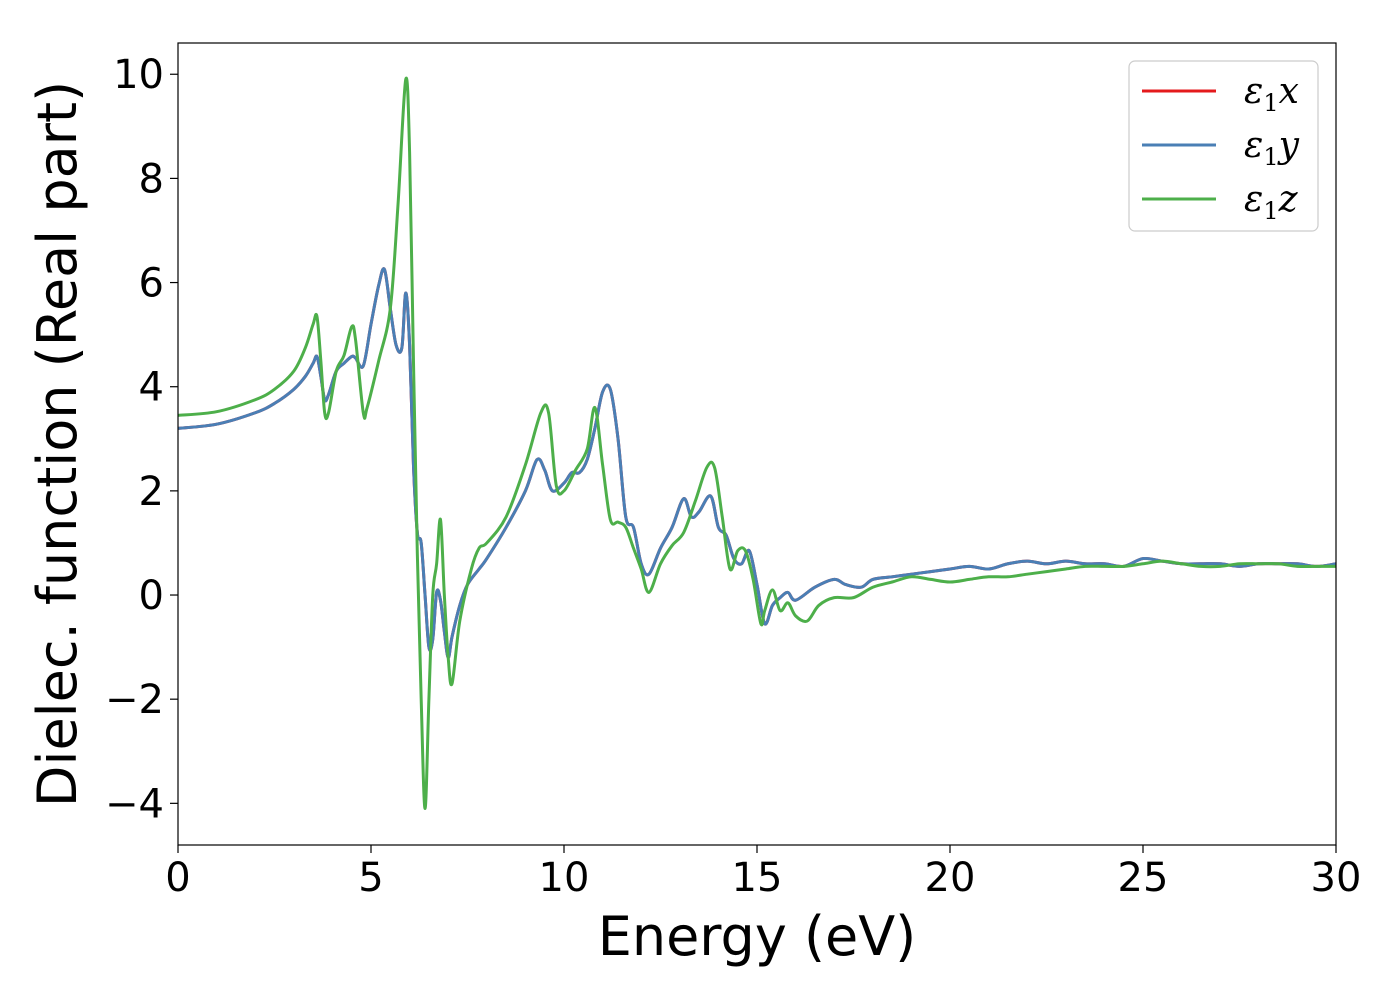 This screenshot has width=1400, height=1000. Describe the element at coordinates (757, 878) in the screenshot. I see `x-tick-label: 15` at that location.